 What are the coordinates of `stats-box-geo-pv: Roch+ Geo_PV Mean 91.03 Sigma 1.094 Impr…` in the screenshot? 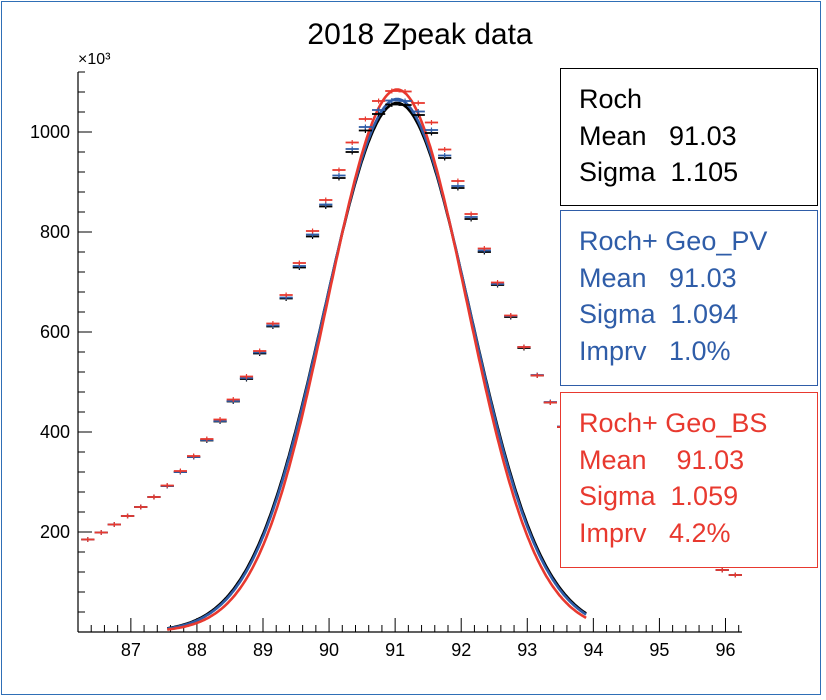 It's located at (689, 298).